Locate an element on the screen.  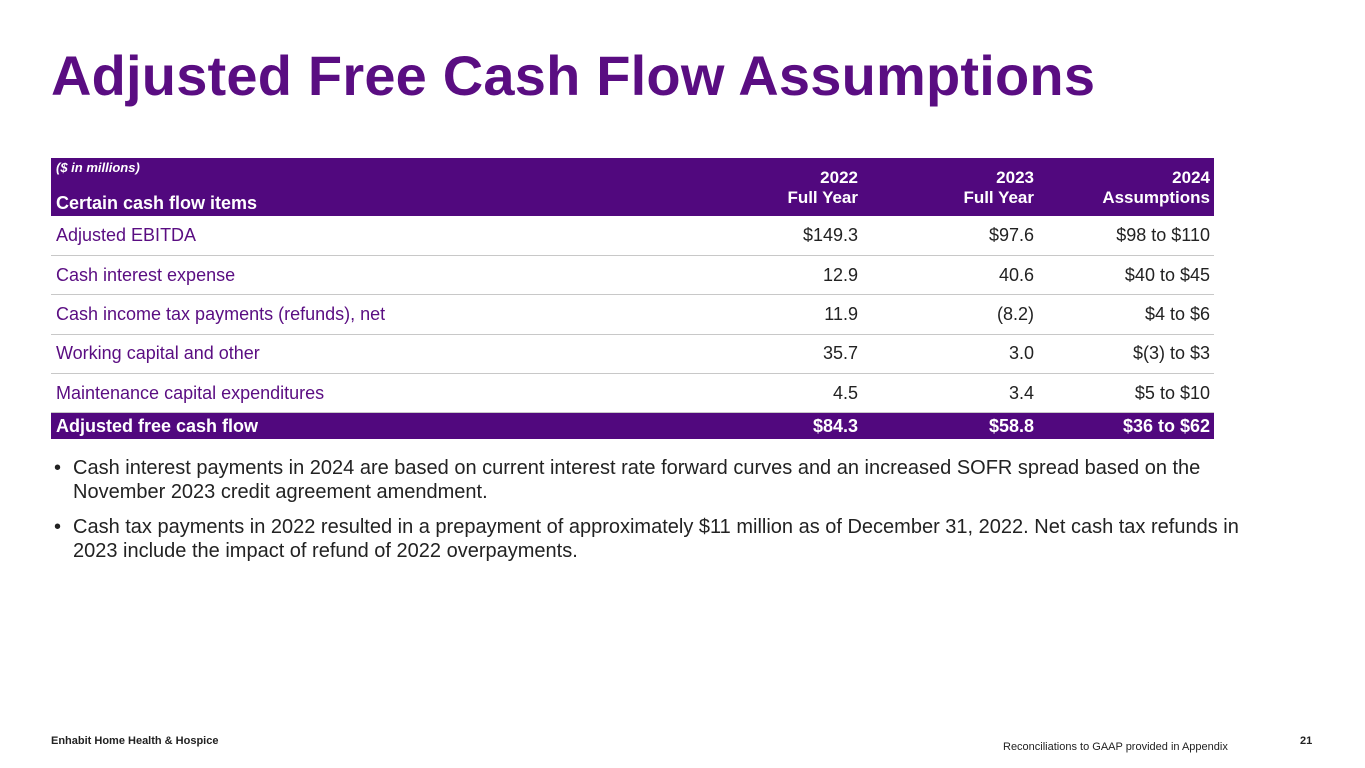
cell-2022: 4.5 is located at coordinates (774, 393).